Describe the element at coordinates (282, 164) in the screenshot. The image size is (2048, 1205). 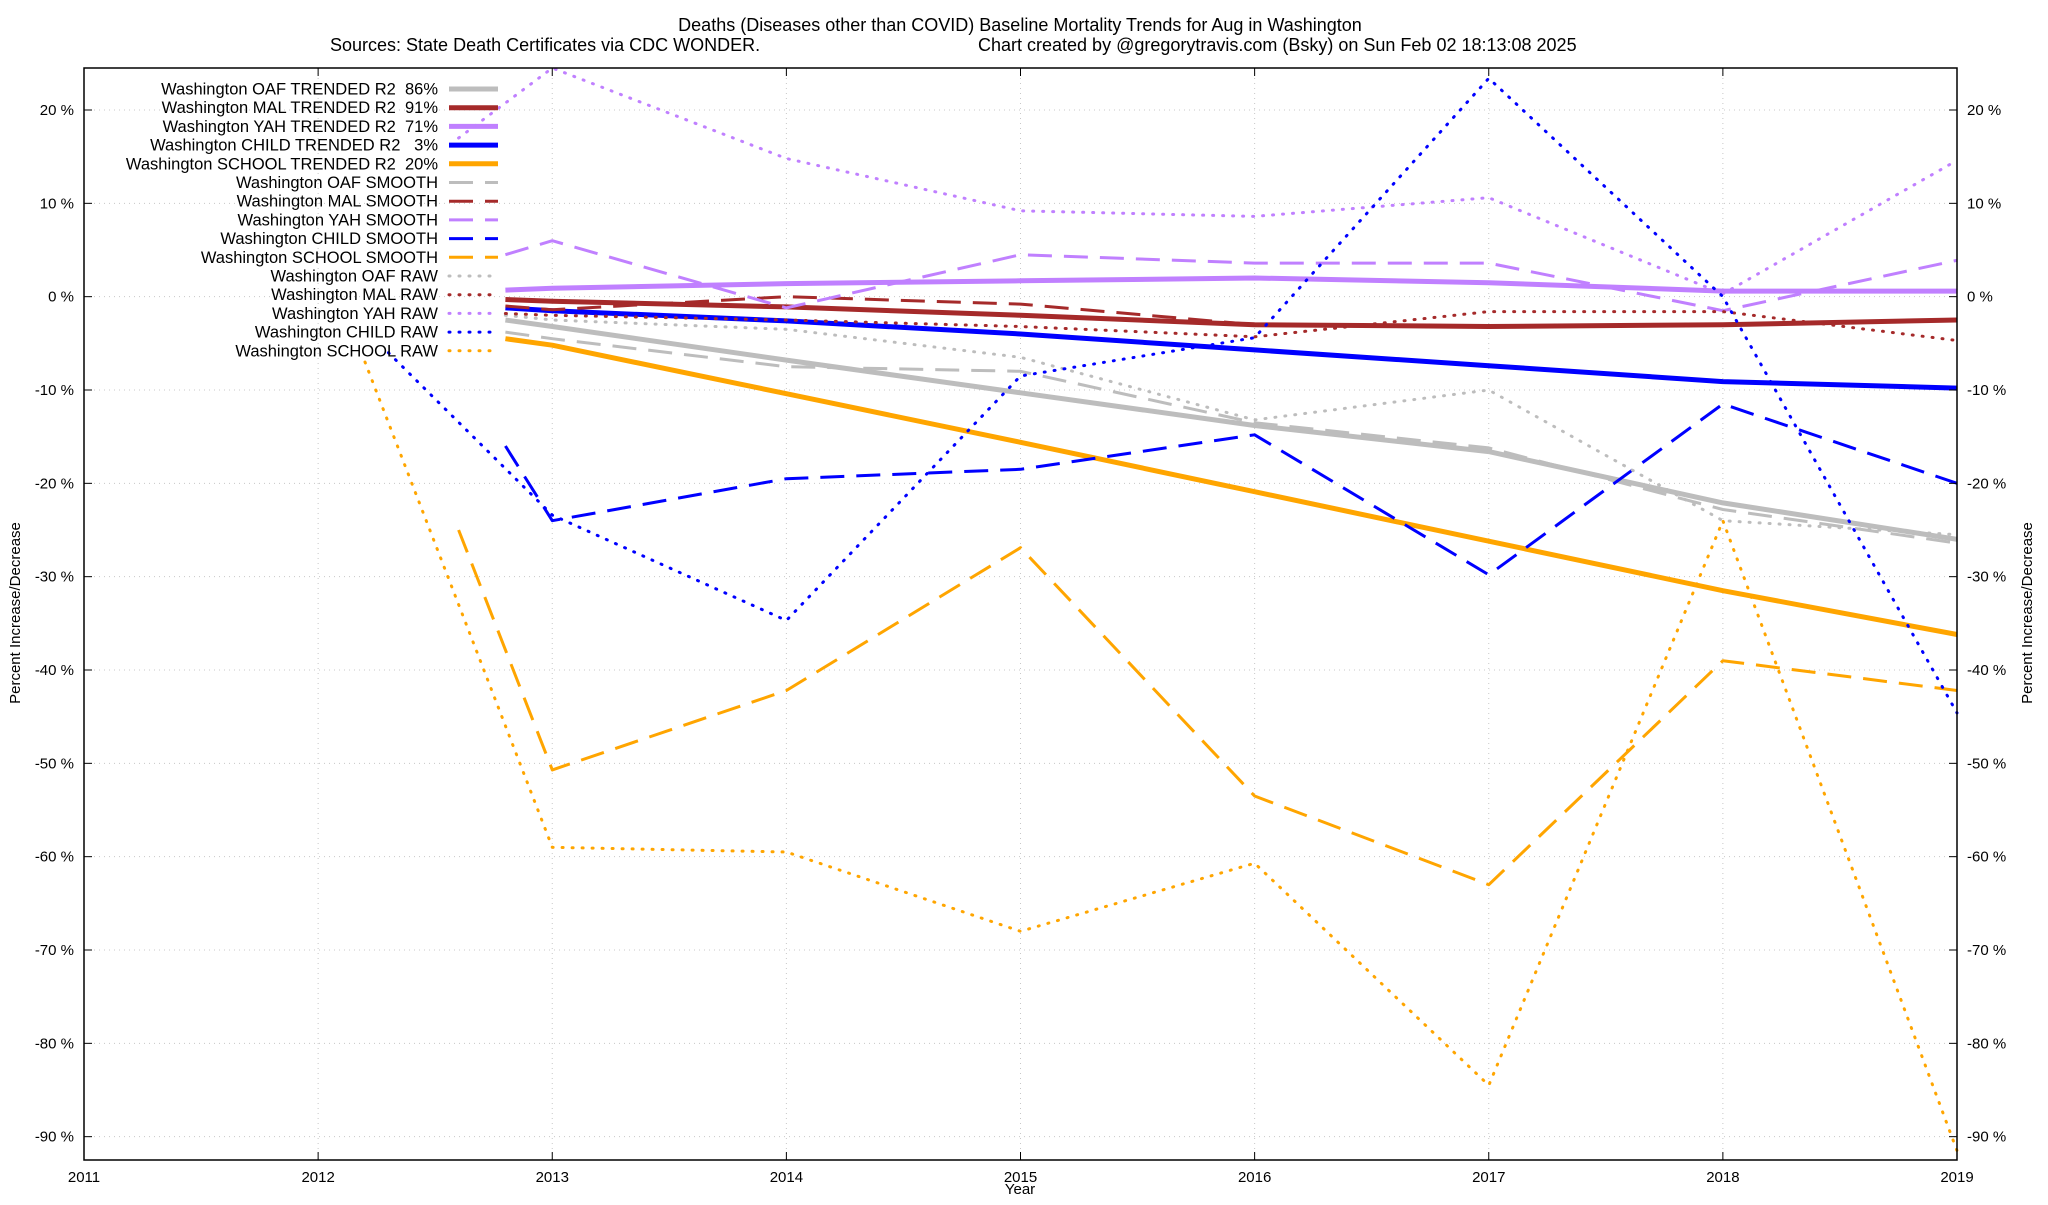
I see `legend-label: Washington SCHOOL TRENDED R2 20%` at that location.